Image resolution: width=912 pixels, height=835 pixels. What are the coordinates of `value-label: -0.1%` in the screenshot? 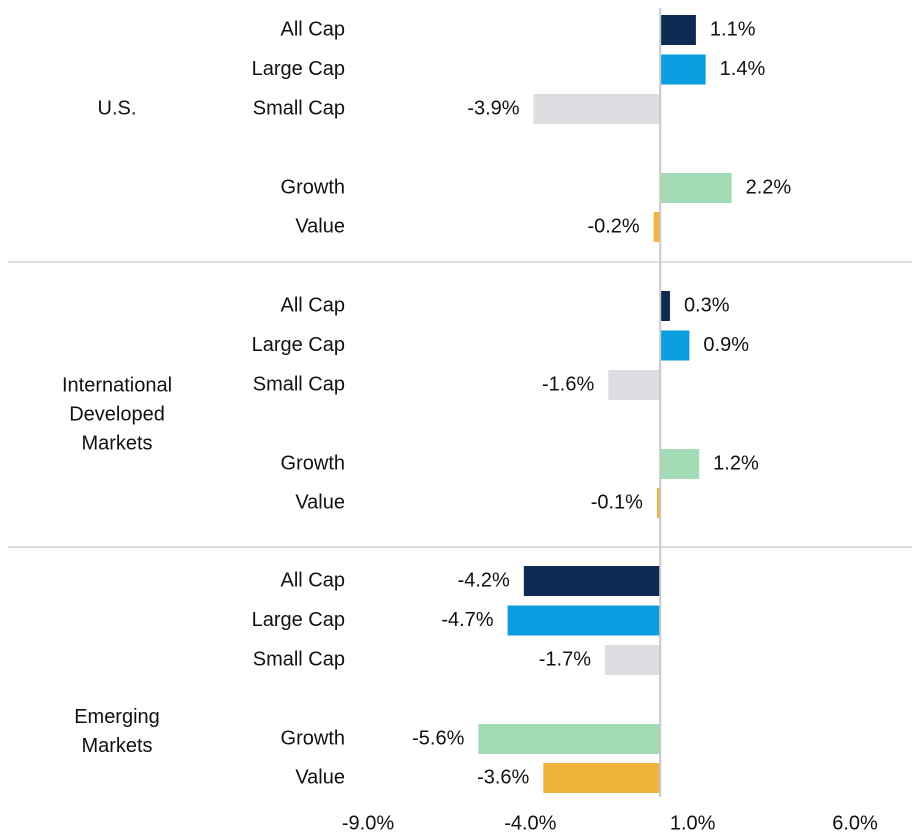 It's located at (617, 502).